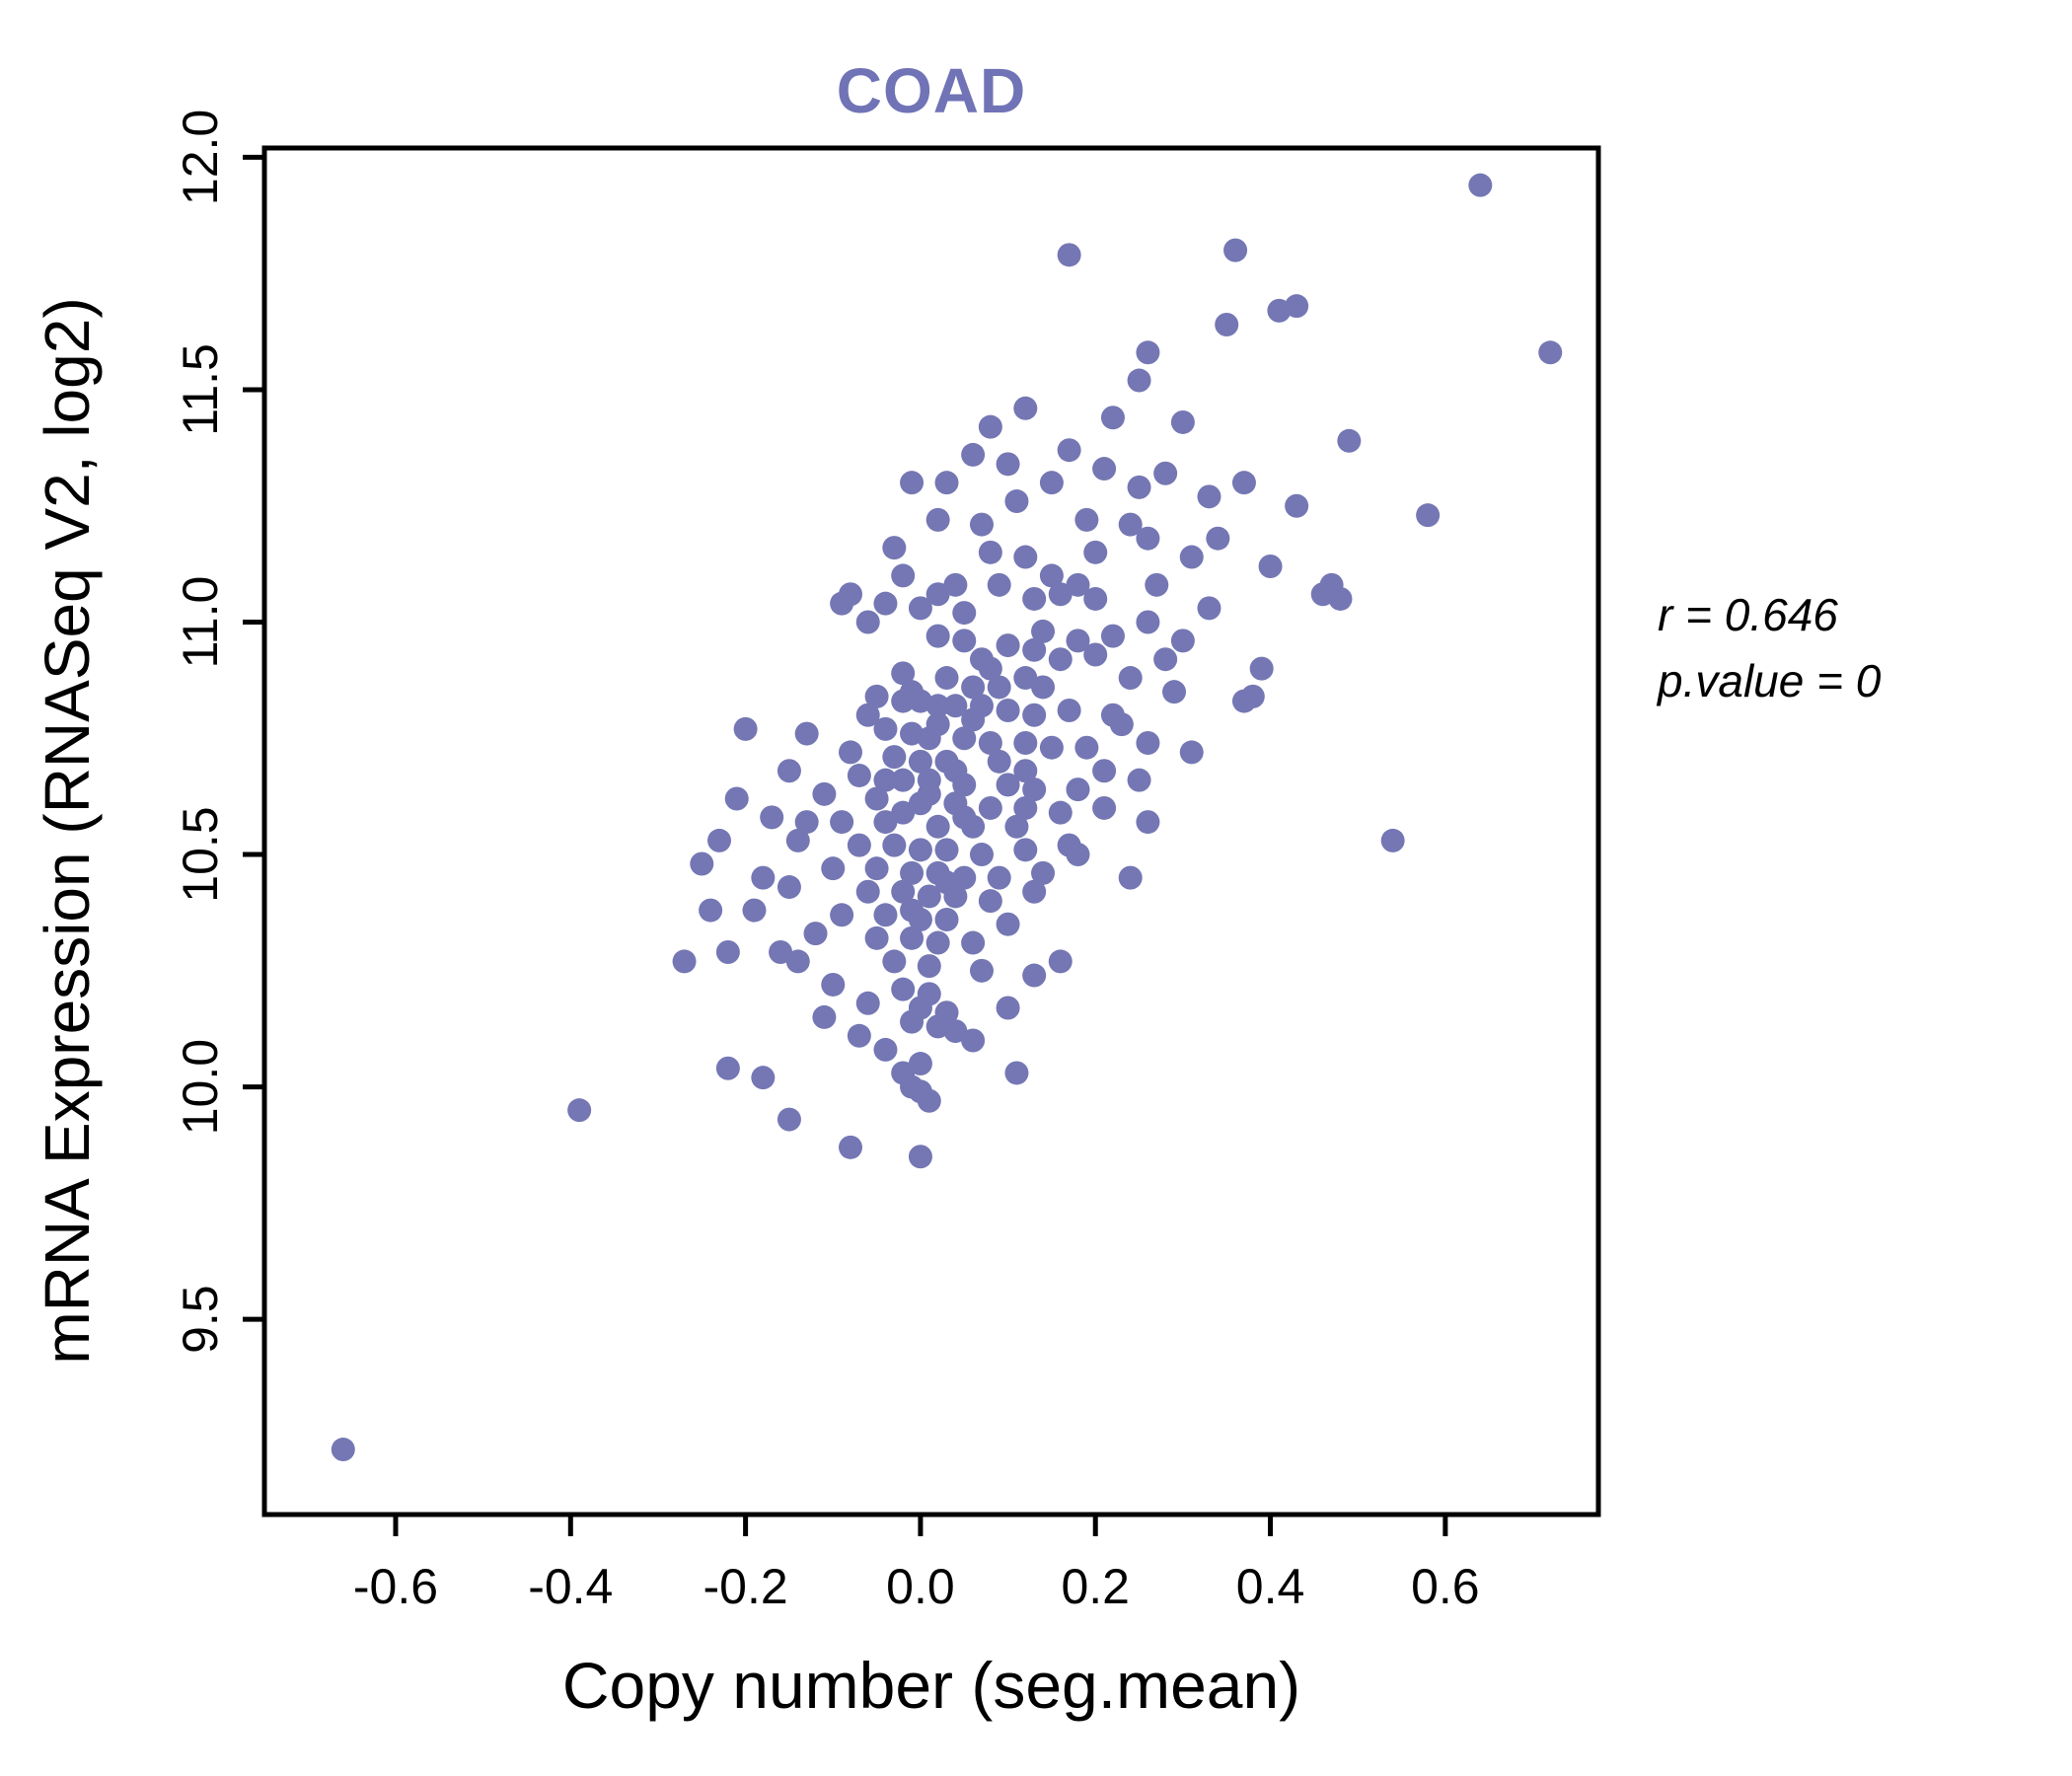  What do you see at coordinates (1770, 680) in the screenshot?
I see `p-value-text: p.value = 0` at bounding box center [1770, 680].